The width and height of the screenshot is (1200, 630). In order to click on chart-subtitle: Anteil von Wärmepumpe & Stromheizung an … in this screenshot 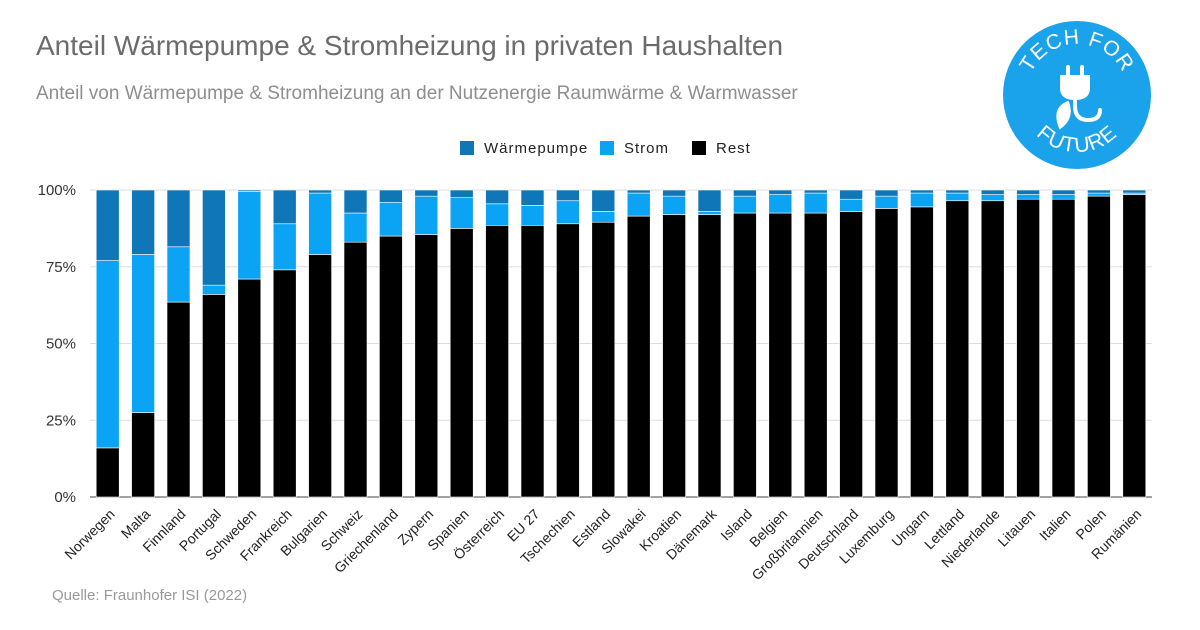, I will do `click(417, 93)`.